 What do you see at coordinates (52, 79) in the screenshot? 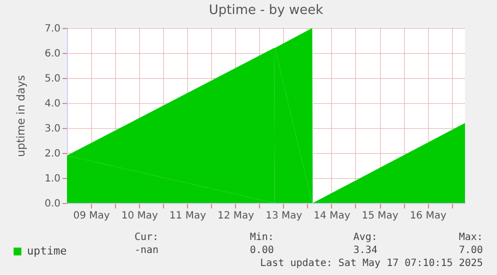
I see `y-tick-label: 5.0` at bounding box center [52, 79].